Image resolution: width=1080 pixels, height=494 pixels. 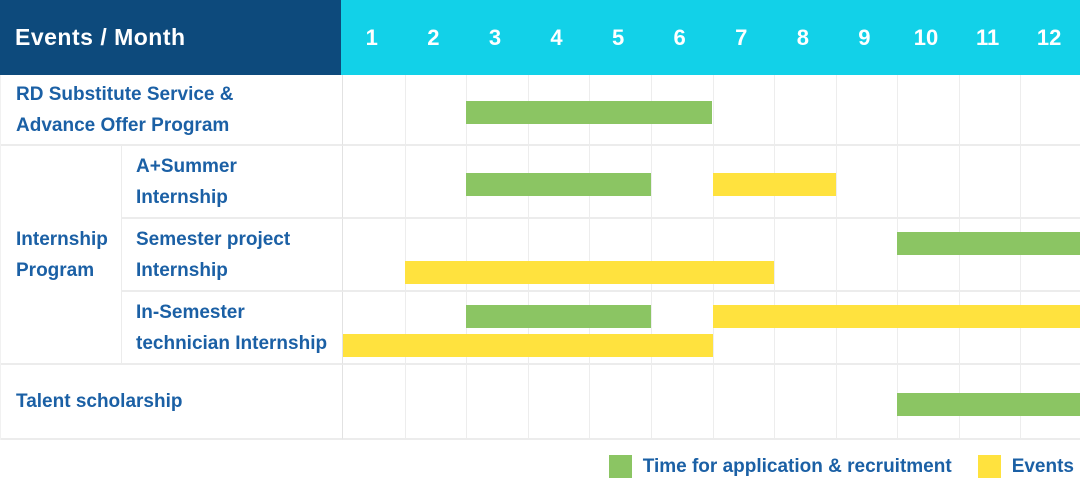 I want to click on month-header-7: 7, so click(x=741, y=37).